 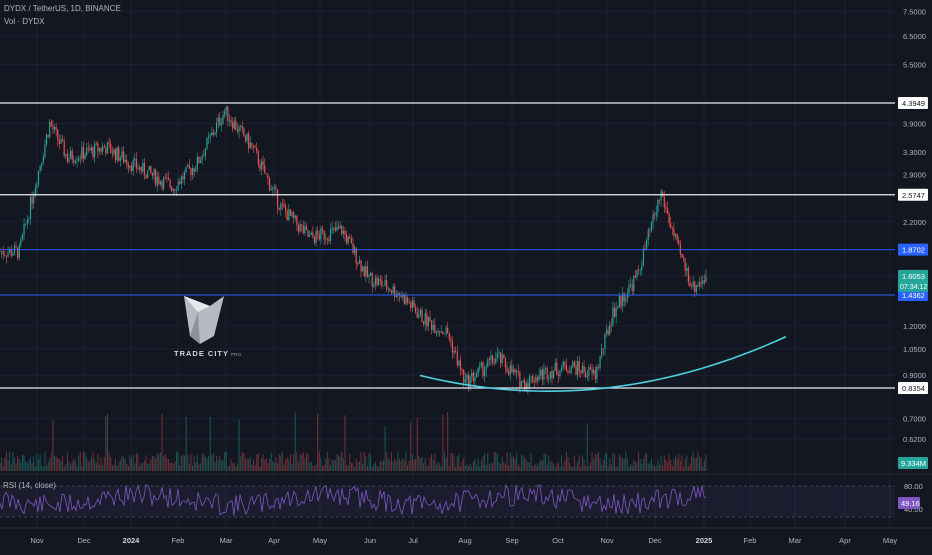 I want to click on level-price-tag, so click(x=913, y=294).